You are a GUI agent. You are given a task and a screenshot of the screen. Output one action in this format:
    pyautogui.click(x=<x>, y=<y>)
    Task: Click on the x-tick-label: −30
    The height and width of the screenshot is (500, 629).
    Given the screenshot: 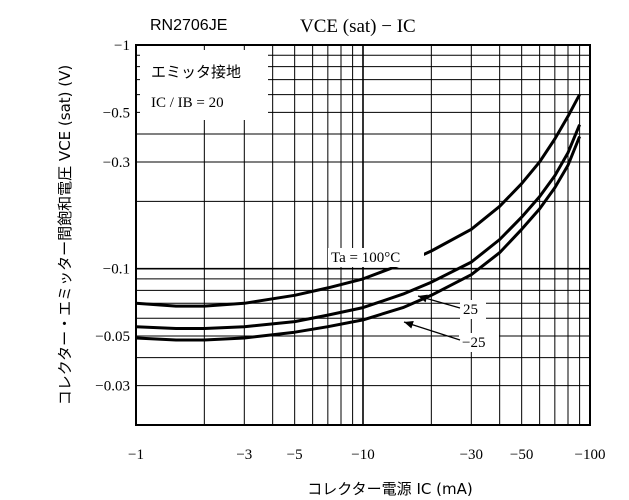 What is the action you would take?
    pyautogui.click(x=471, y=455)
    